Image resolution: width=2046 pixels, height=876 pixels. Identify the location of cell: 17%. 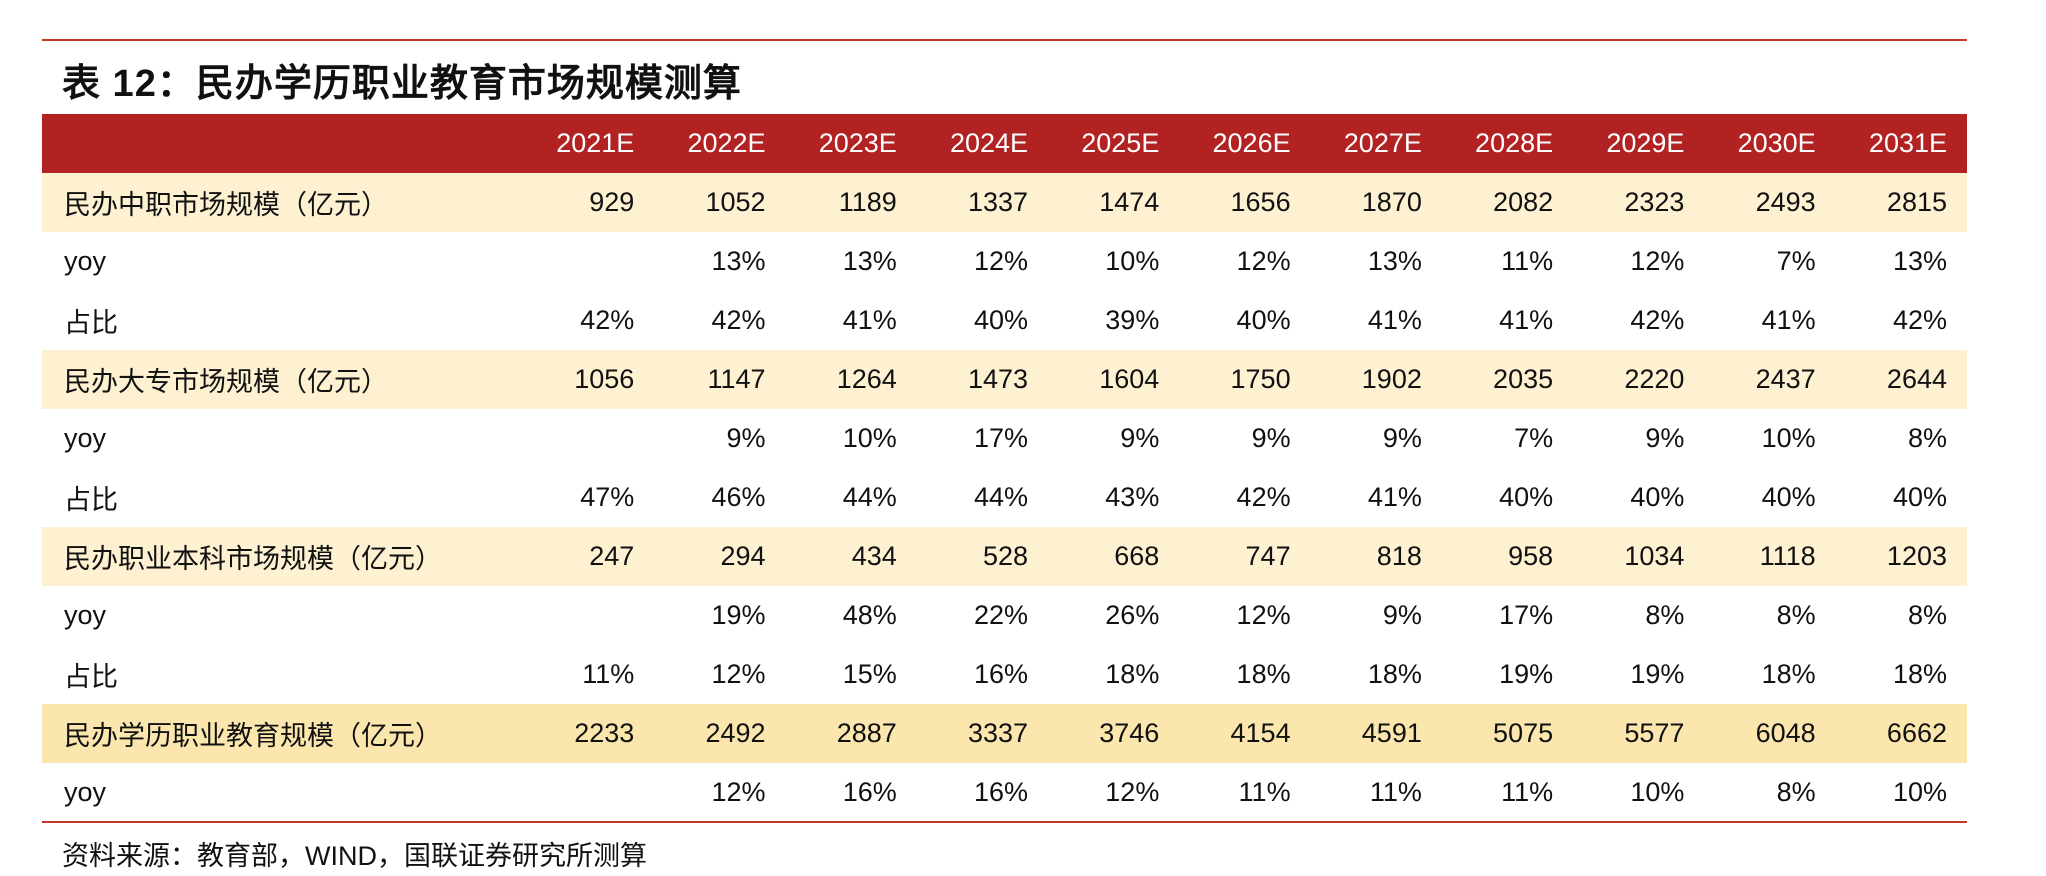
(1526, 615).